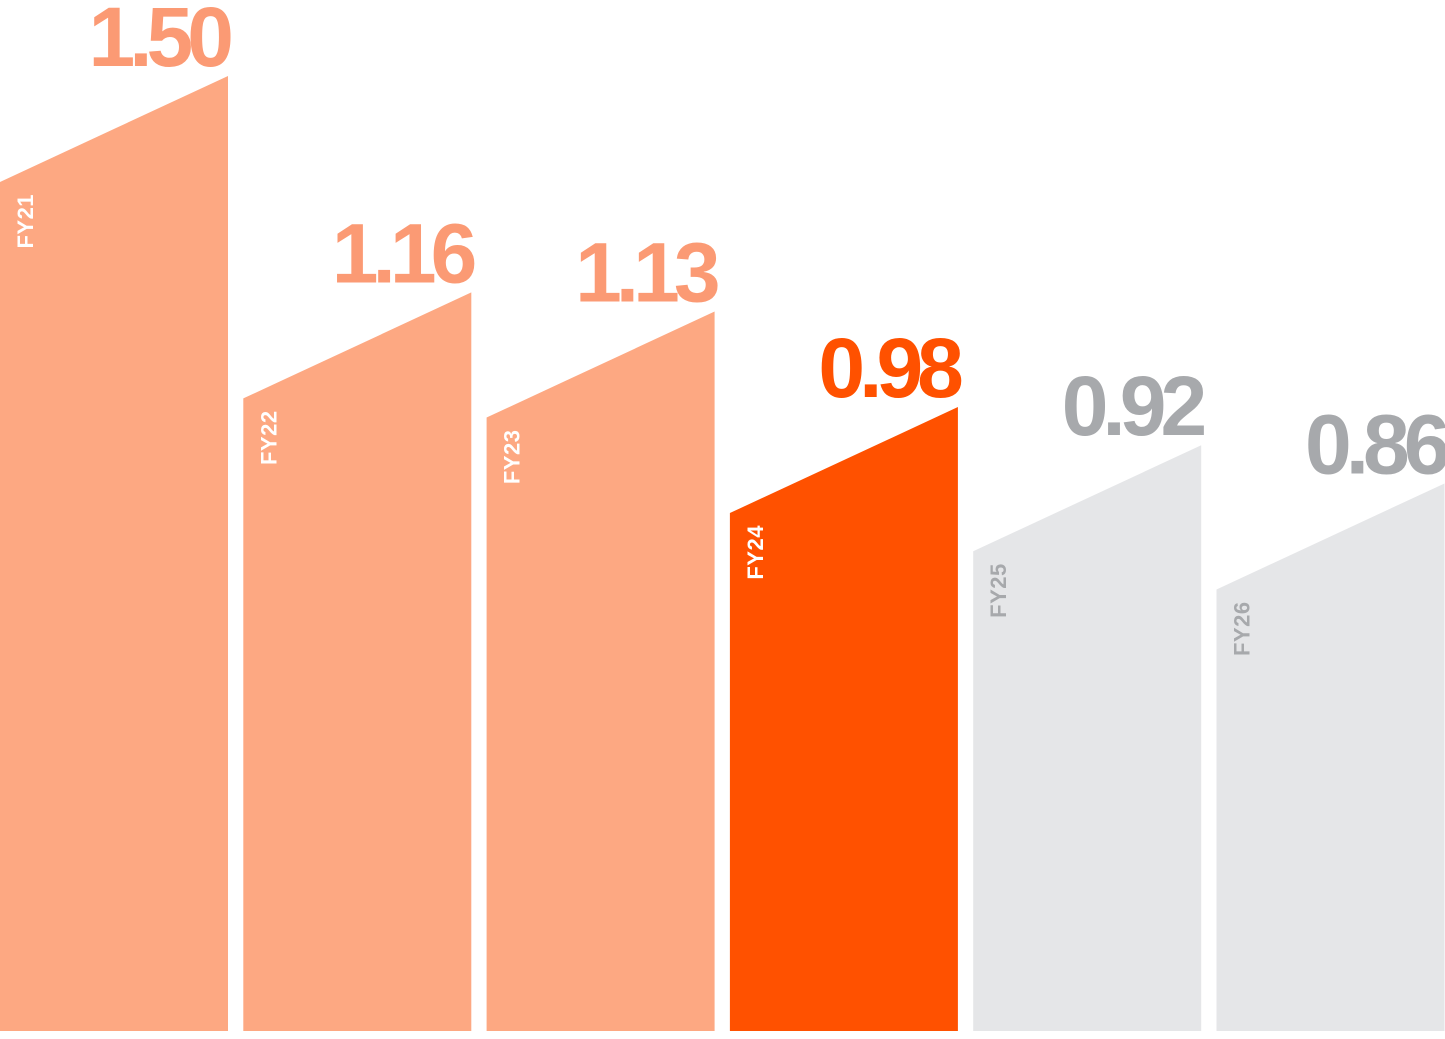  I want to click on value-label-fy21: 1.50, so click(160, 42).